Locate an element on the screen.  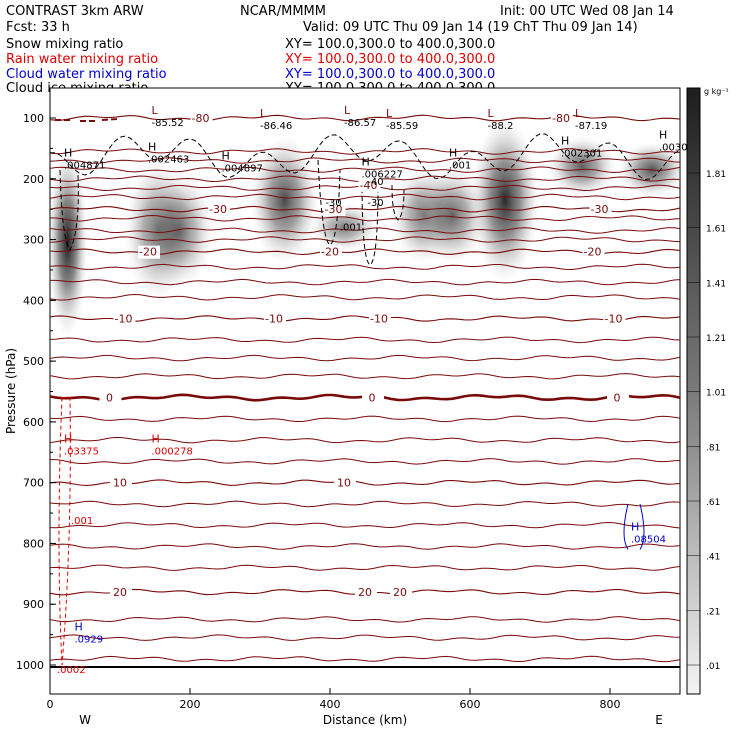
rain-value: .03375 is located at coordinates (81, 451).